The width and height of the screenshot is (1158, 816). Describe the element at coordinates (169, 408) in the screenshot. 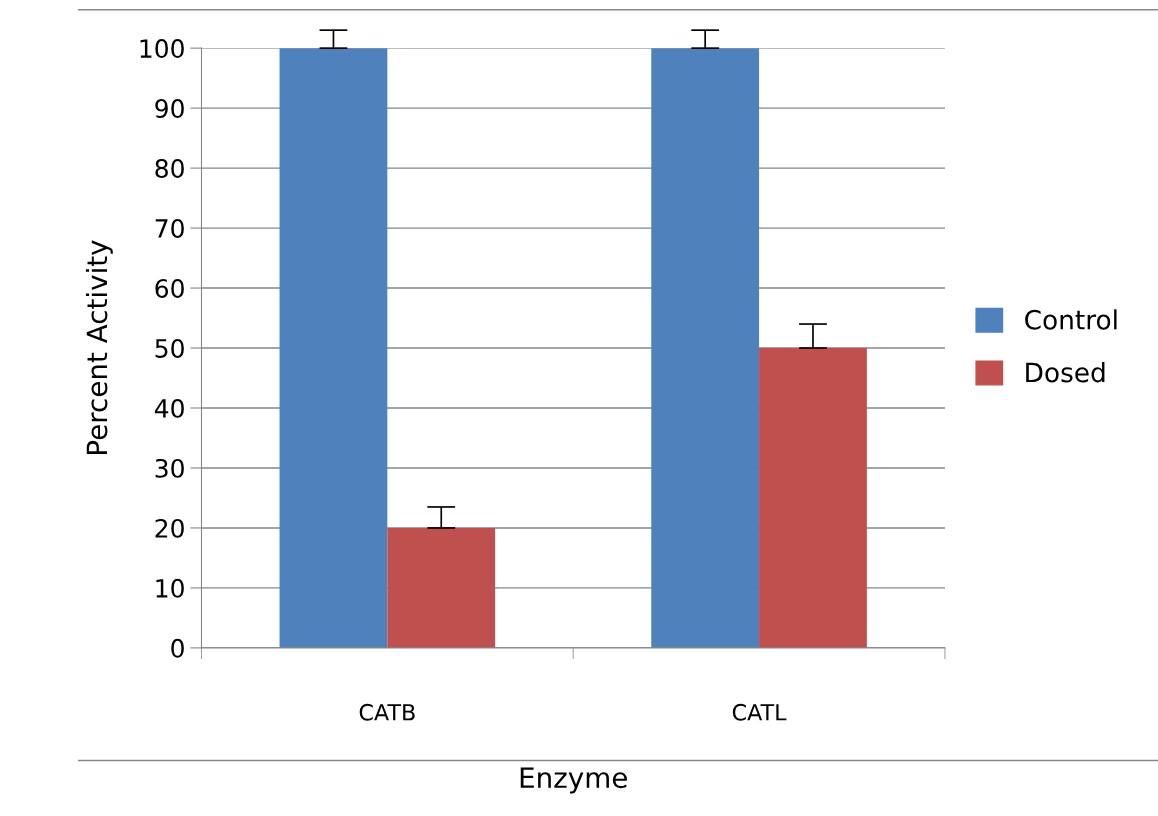

I see `y-tick-label: 40` at that location.